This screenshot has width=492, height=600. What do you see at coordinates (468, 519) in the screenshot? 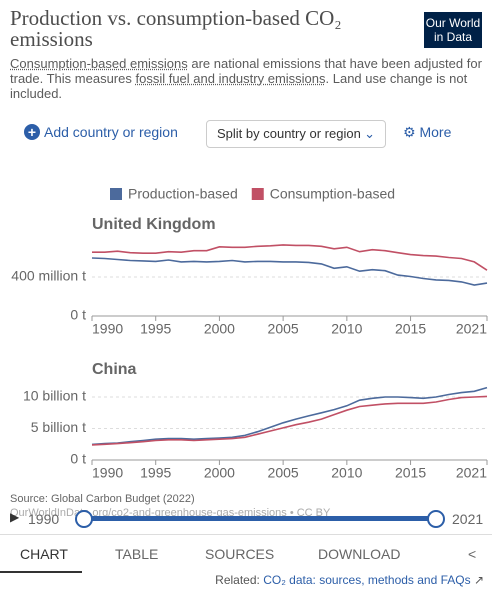
I see `timeline-end: 2021` at bounding box center [468, 519].